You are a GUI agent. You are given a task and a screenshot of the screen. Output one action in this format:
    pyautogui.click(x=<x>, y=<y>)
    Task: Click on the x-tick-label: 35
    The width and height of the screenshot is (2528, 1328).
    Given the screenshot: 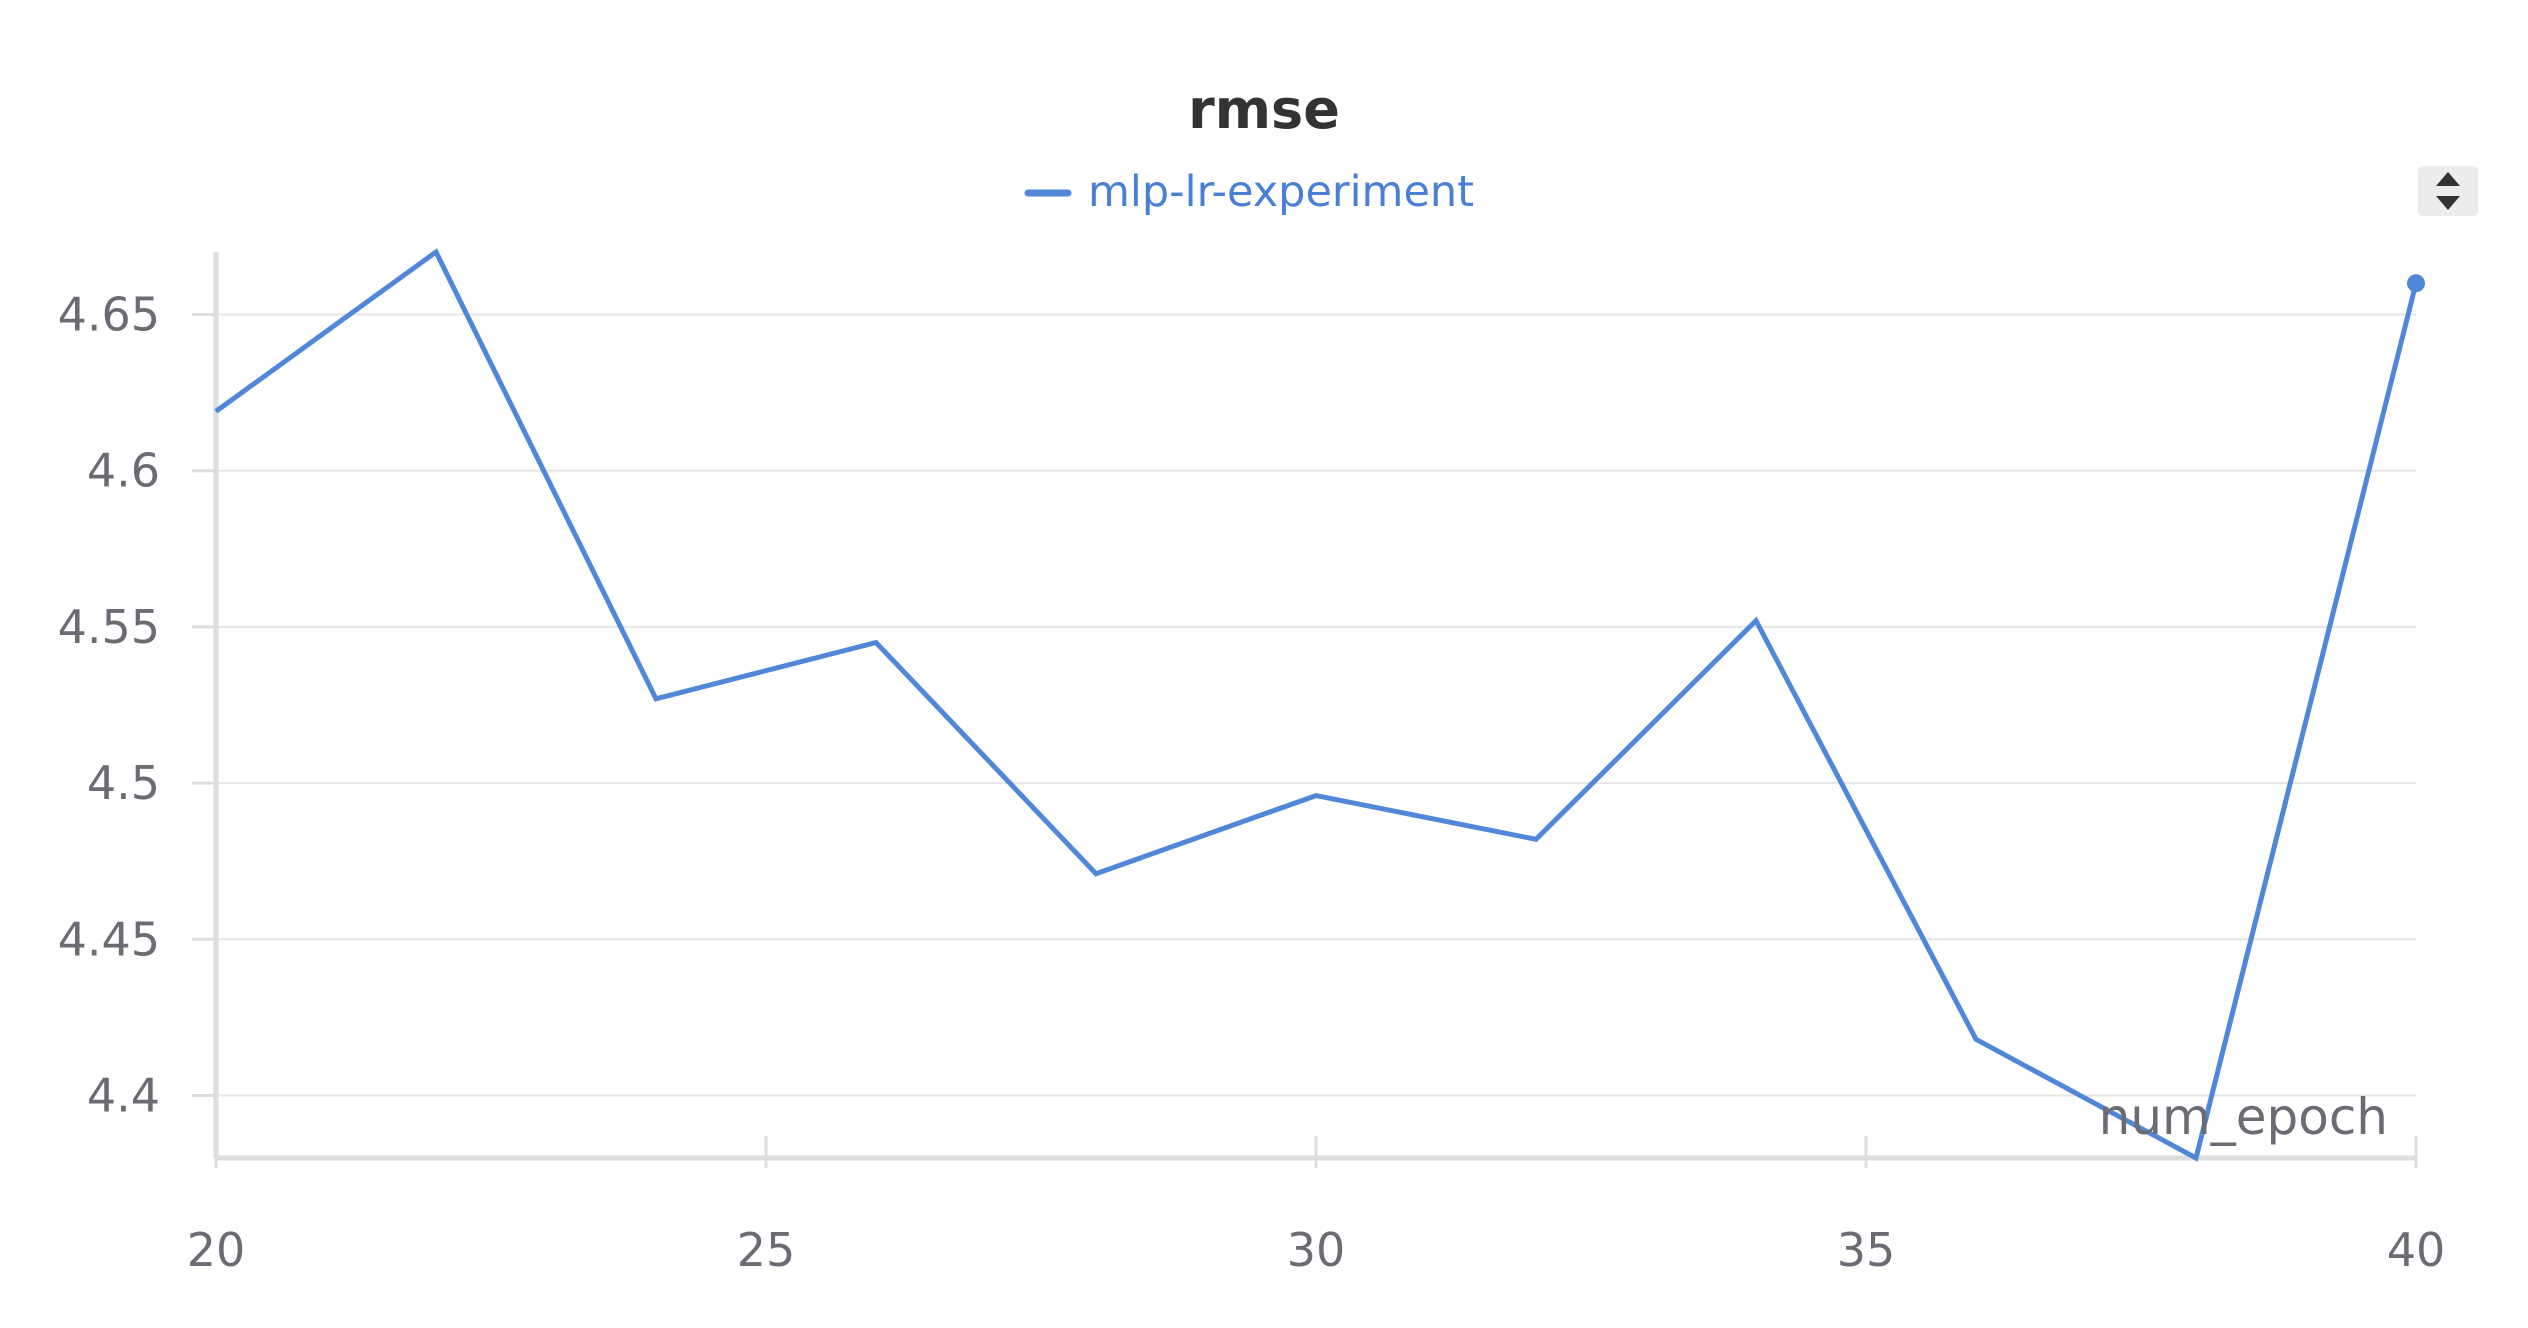 What is the action you would take?
    pyautogui.click(x=1866, y=1250)
    